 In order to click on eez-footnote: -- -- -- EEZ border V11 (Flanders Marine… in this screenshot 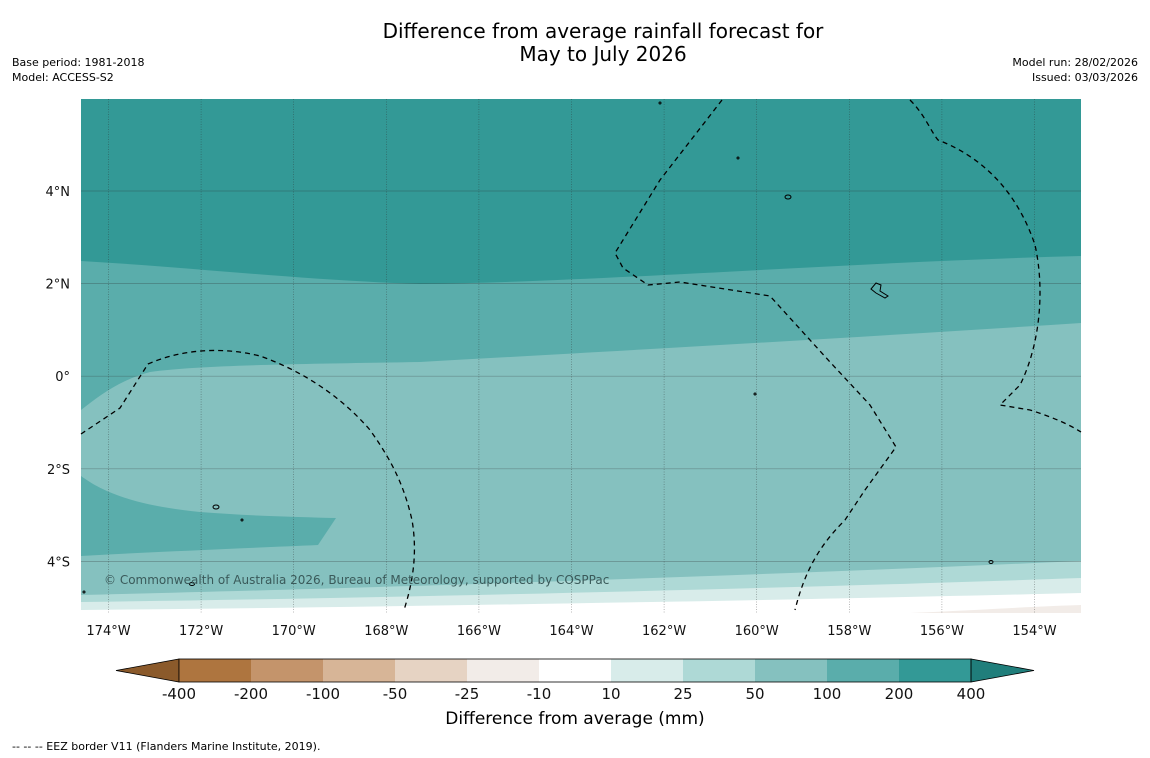, I will do `click(166, 746)`.